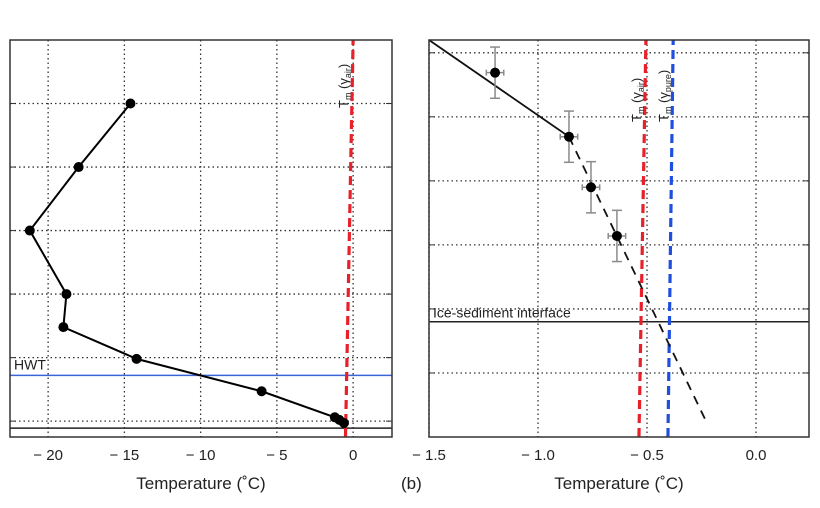  I want to click on x-tick-label: − 1.0, so click(538, 455).